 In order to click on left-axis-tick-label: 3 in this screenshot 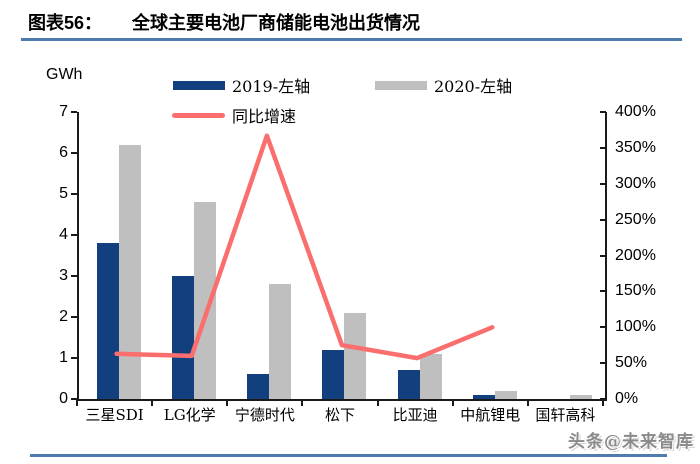, I will do `click(63, 275)`.